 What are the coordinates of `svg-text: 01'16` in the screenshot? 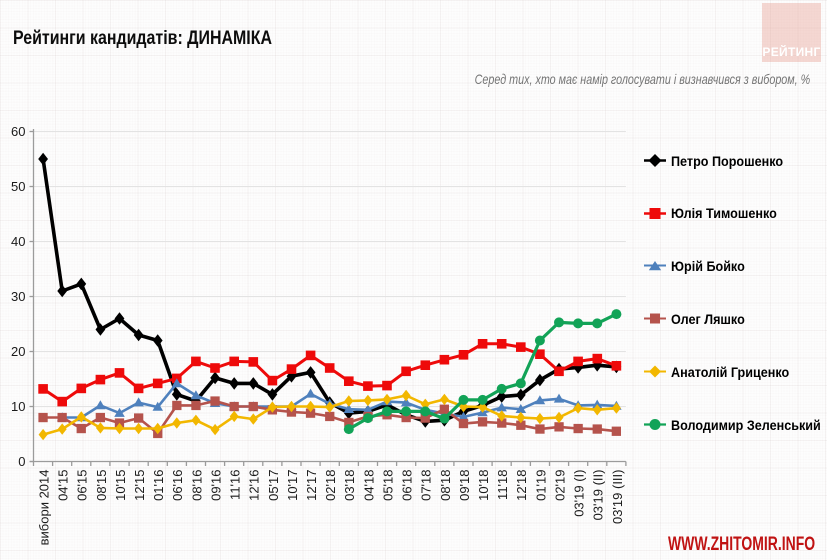 It's located at (158, 485).